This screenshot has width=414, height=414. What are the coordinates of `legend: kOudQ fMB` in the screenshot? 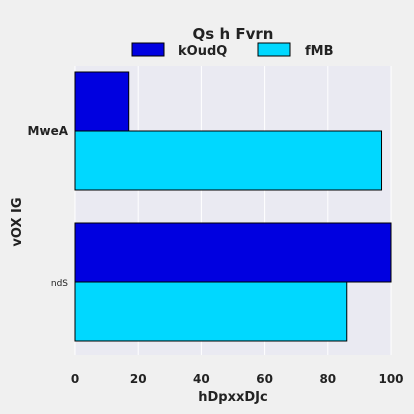 It's located at (232, 50).